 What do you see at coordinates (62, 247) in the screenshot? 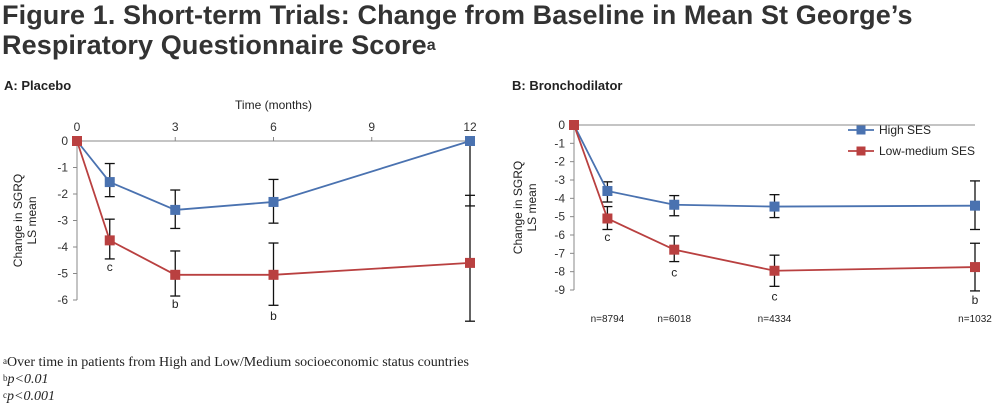
I see `chart-a-y-tick-label: -4` at bounding box center [62, 247].